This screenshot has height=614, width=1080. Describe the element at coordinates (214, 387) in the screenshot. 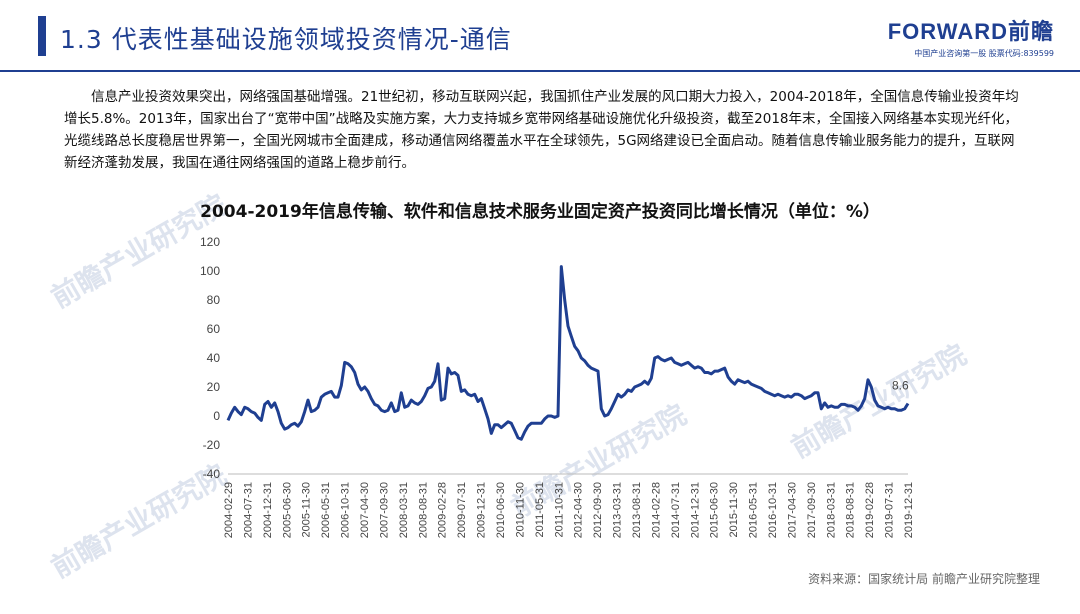

I see `y-tick-label: 20` at that location.